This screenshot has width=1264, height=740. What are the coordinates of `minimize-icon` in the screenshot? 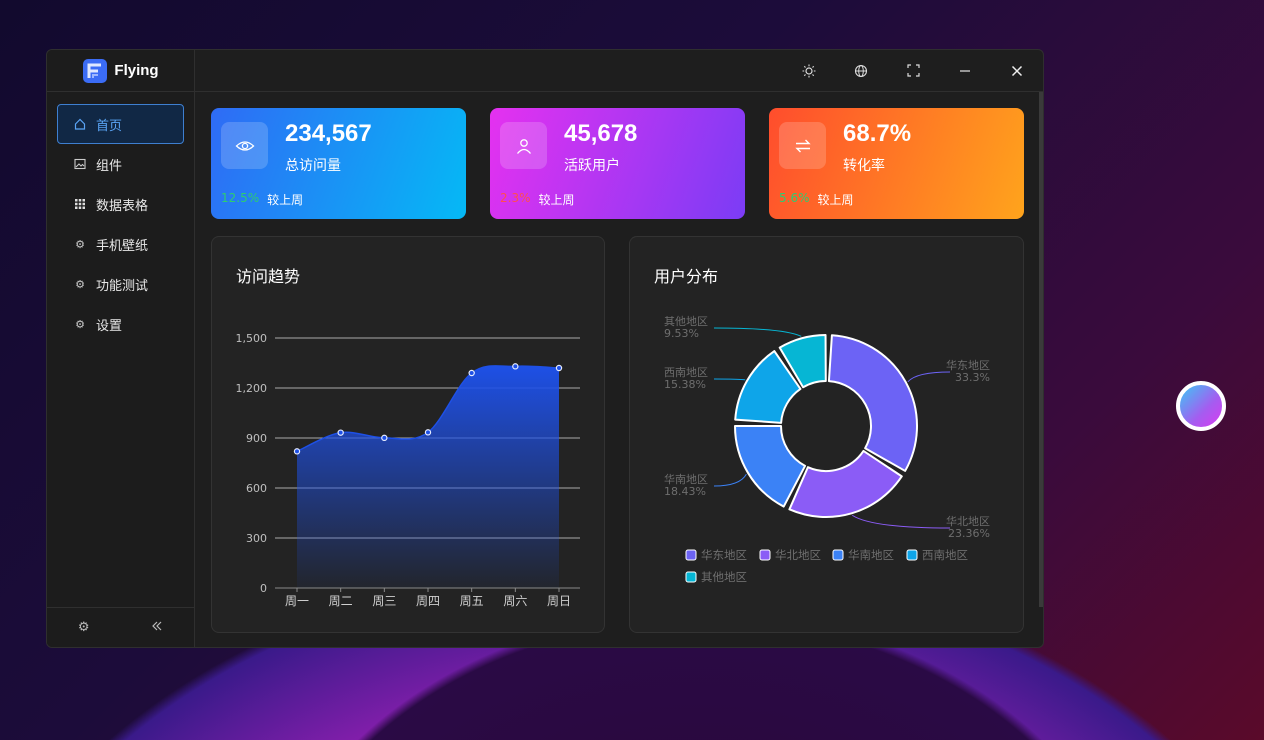 It's located at (965, 71).